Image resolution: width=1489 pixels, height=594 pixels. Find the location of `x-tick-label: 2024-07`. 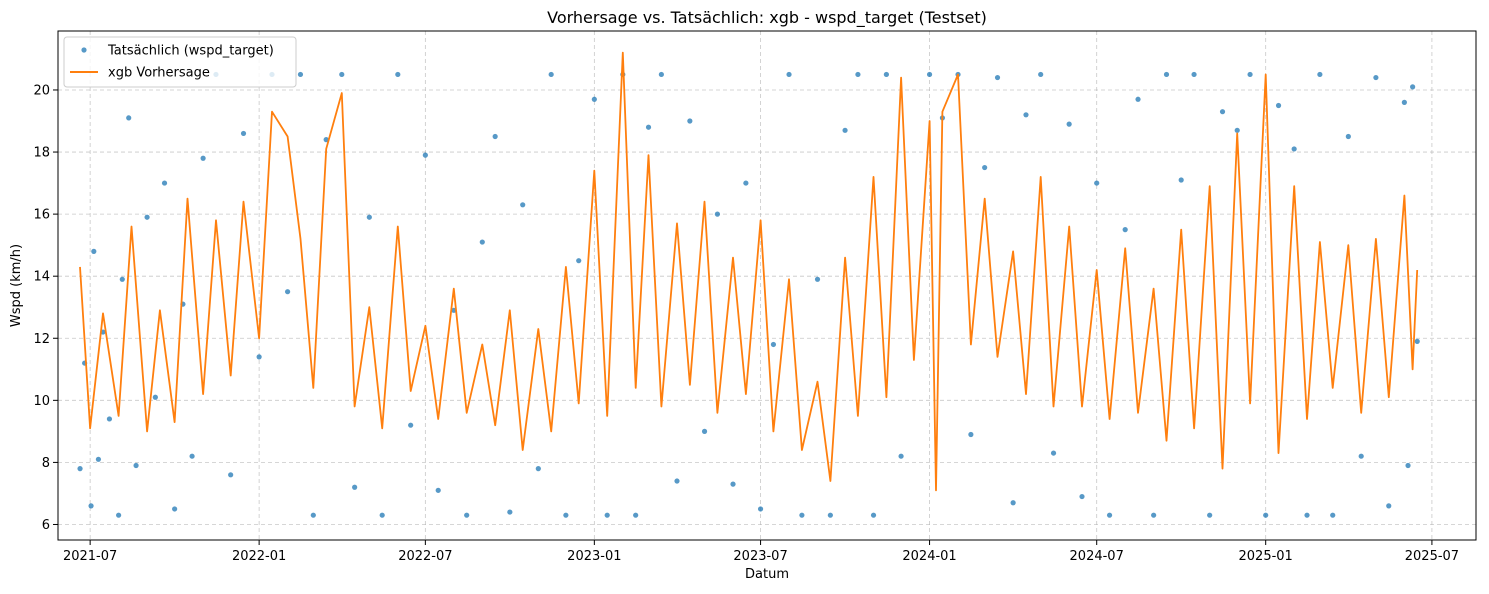

x-tick-label: 2024-07 is located at coordinates (1097, 556).